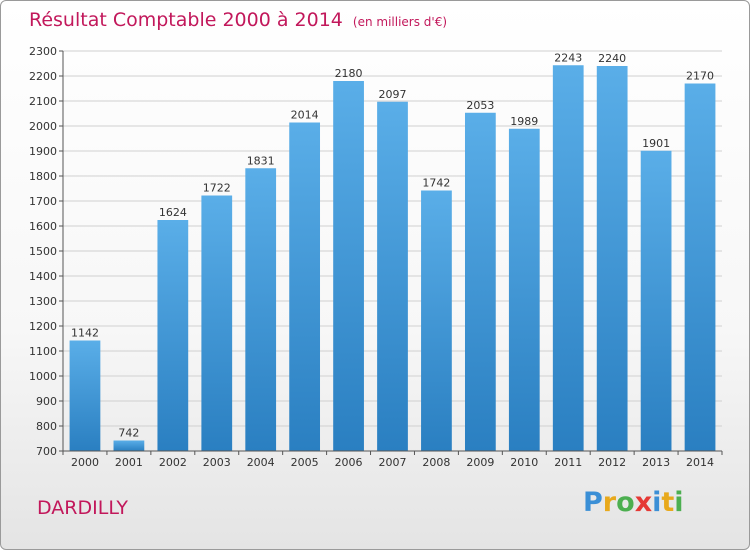 This screenshot has height=550, width=750. Describe the element at coordinates (43, 126) in the screenshot. I see `y-tick-label: 2000` at that location.